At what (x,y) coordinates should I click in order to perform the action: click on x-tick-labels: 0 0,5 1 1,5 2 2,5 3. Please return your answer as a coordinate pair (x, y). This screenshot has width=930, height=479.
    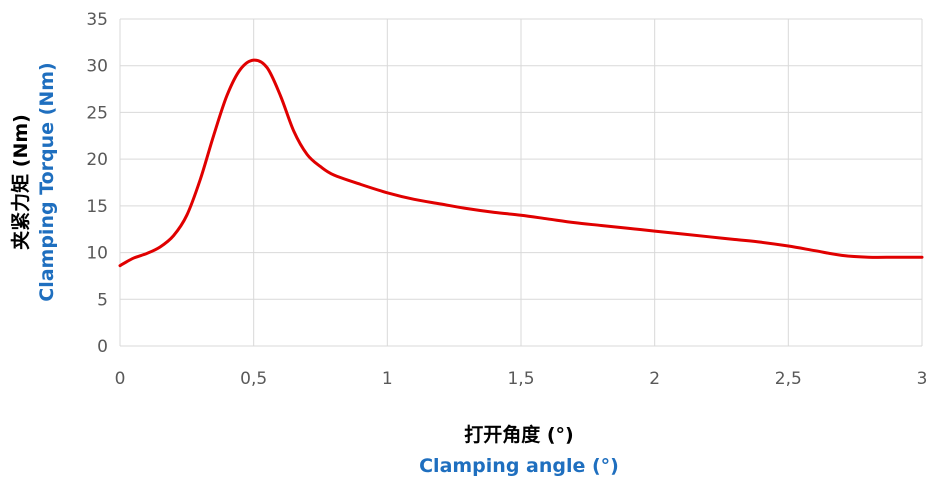
    Looking at the image, I should click on (521, 379).